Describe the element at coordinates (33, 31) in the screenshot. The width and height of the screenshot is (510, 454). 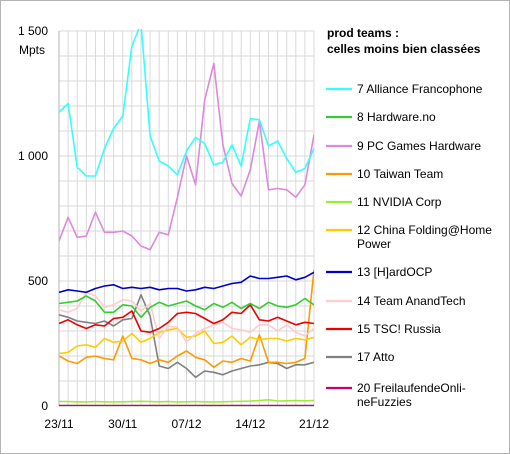
I see `y-tick-label: 1 500` at that location.